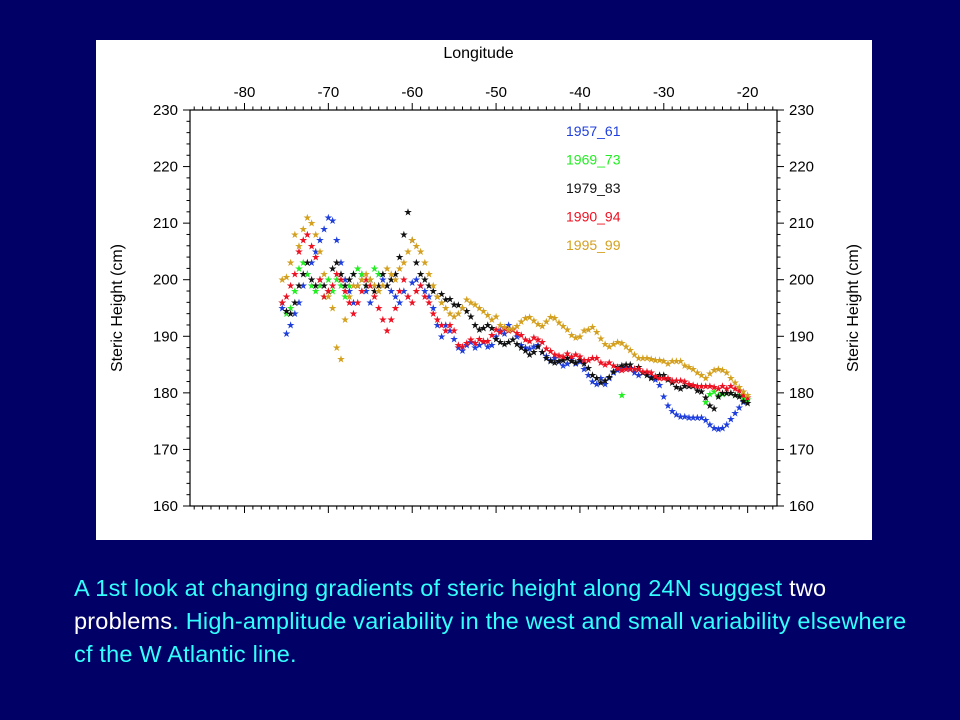 This screenshot has width=960, height=720. I want to click on y-tick-label-right: 170, so click(801, 449).